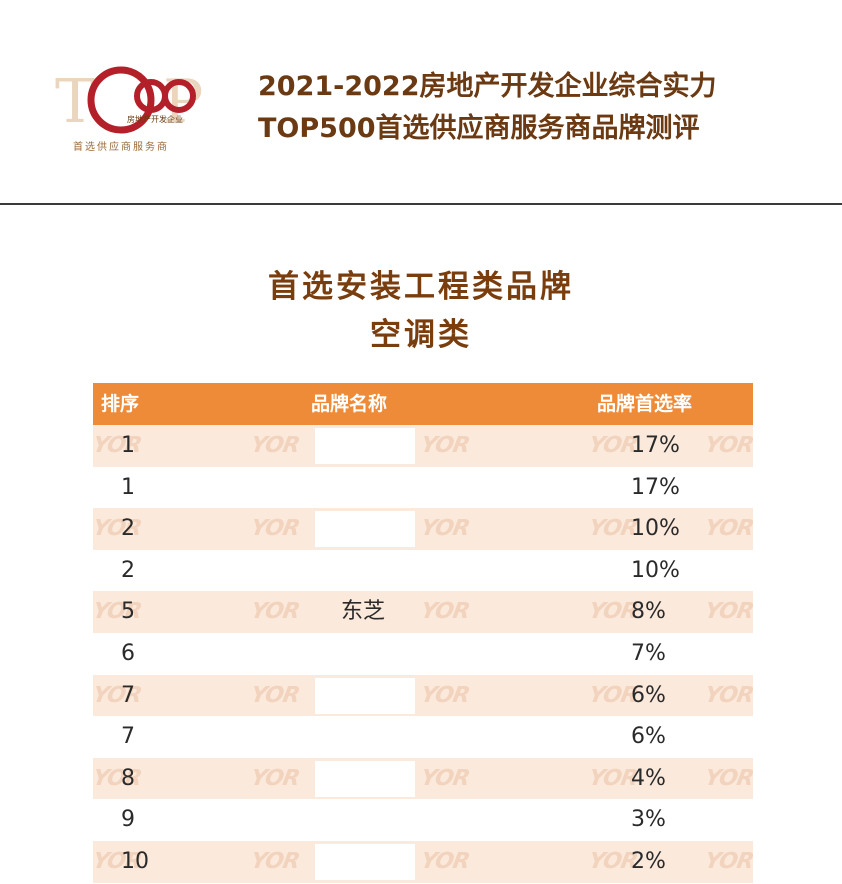 This screenshot has width=842, height=884. Describe the element at coordinates (421, 287) in the screenshot. I see `section-title: 首选安装工程类品牌` at that location.